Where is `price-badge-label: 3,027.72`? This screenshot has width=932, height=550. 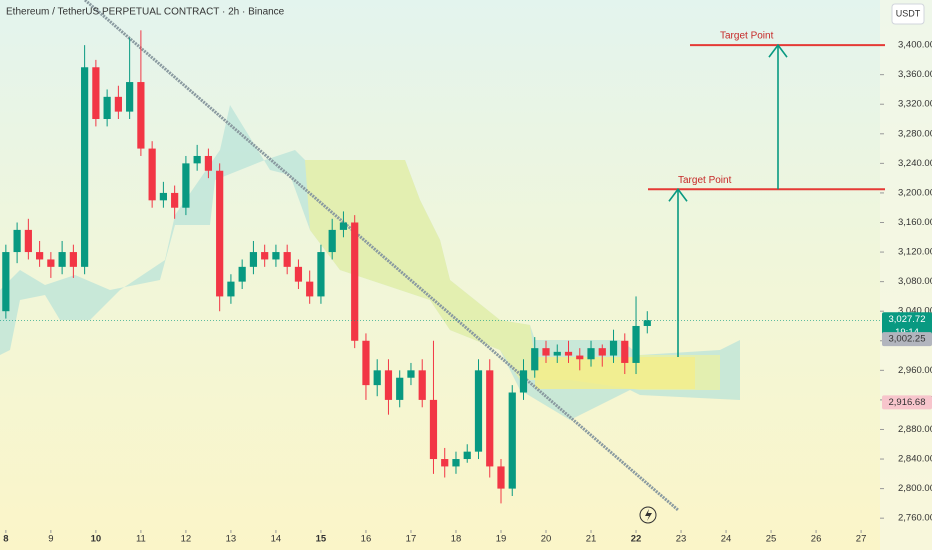 price-badge-label: 3,027.72 is located at coordinates (907, 319).